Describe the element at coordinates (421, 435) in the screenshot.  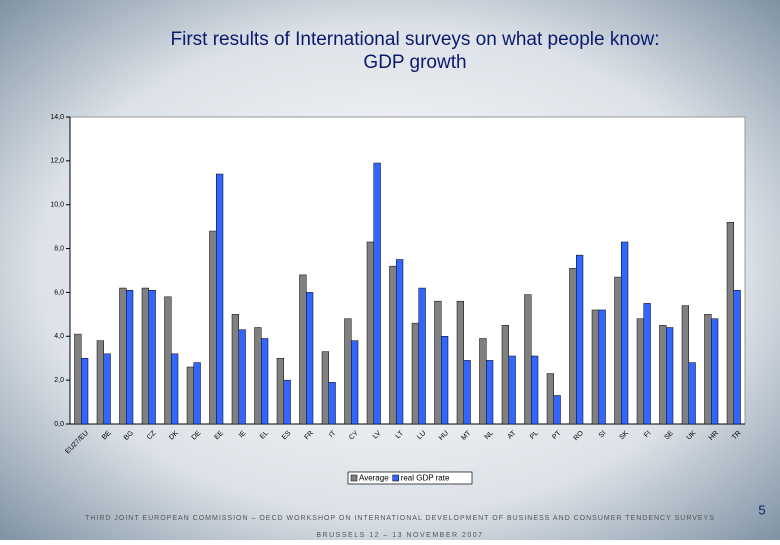
I see `x-tick-label: LU` at that location.